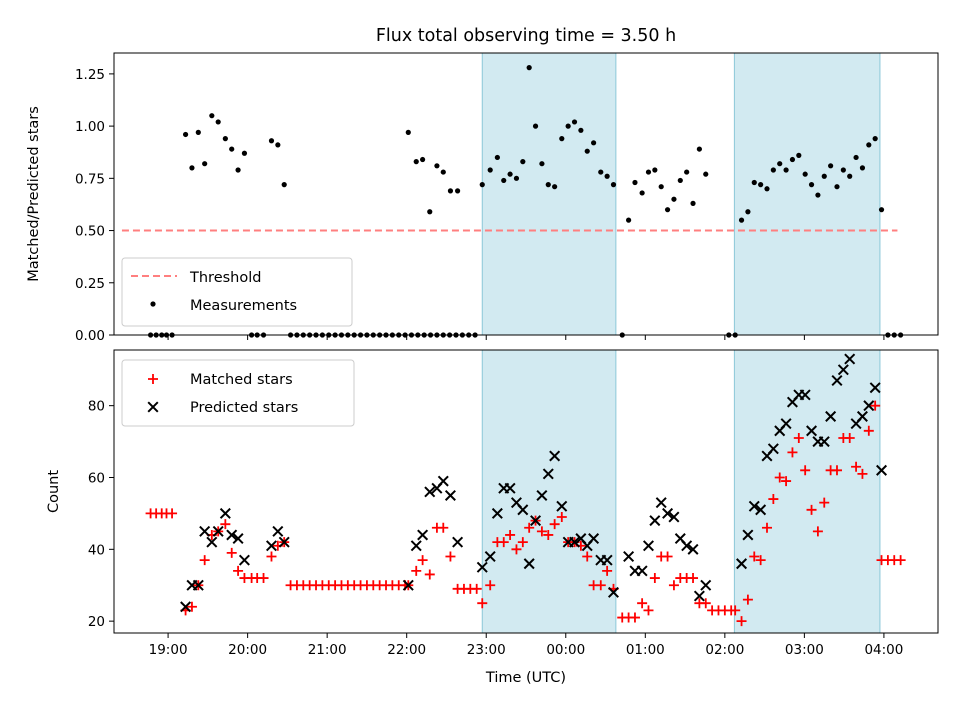  Describe the element at coordinates (96, 622) in the screenshot. I see `y-tick-label: 20` at that location.